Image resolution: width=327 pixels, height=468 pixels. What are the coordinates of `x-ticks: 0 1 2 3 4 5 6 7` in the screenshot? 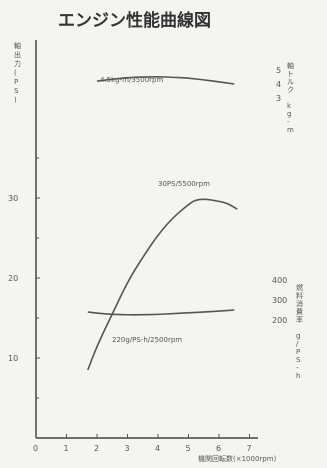 It's located at (142, 443).